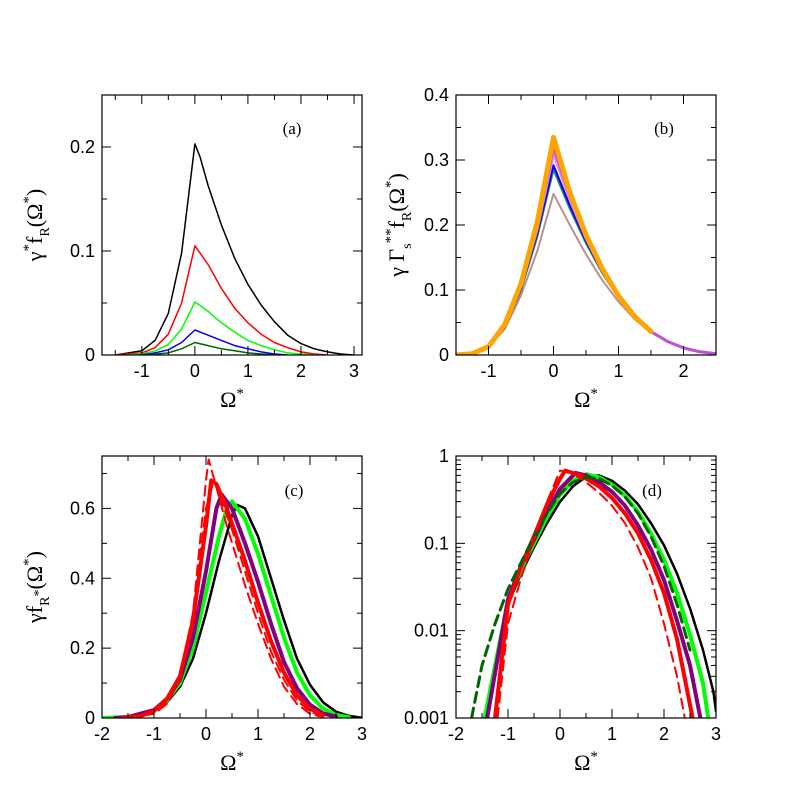 The width and height of the screenshot is (788, 788). I want to click on series-group-c, so click(232, 588).